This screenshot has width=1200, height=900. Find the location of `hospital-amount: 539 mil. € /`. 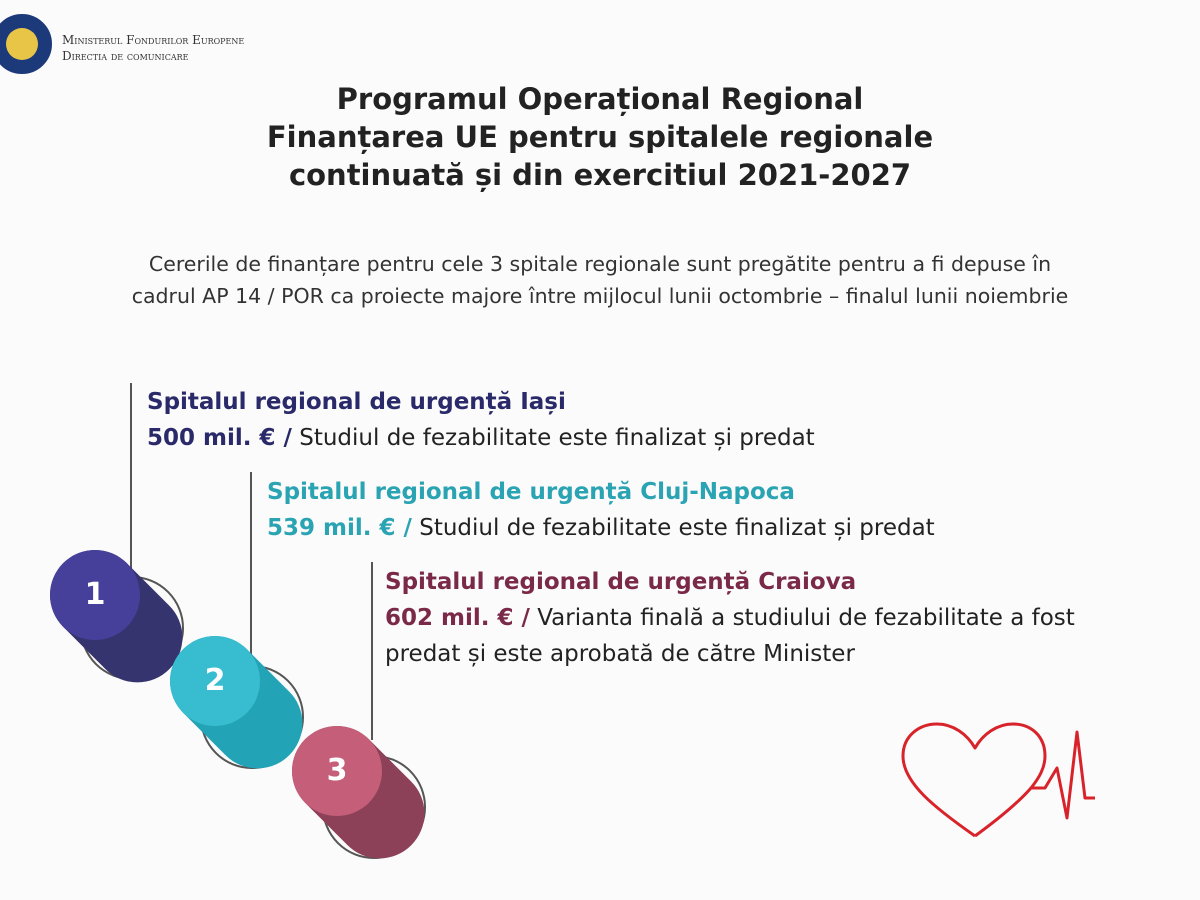

hospital-amount: 539 mil. € / is located at coordinates (339, 528).